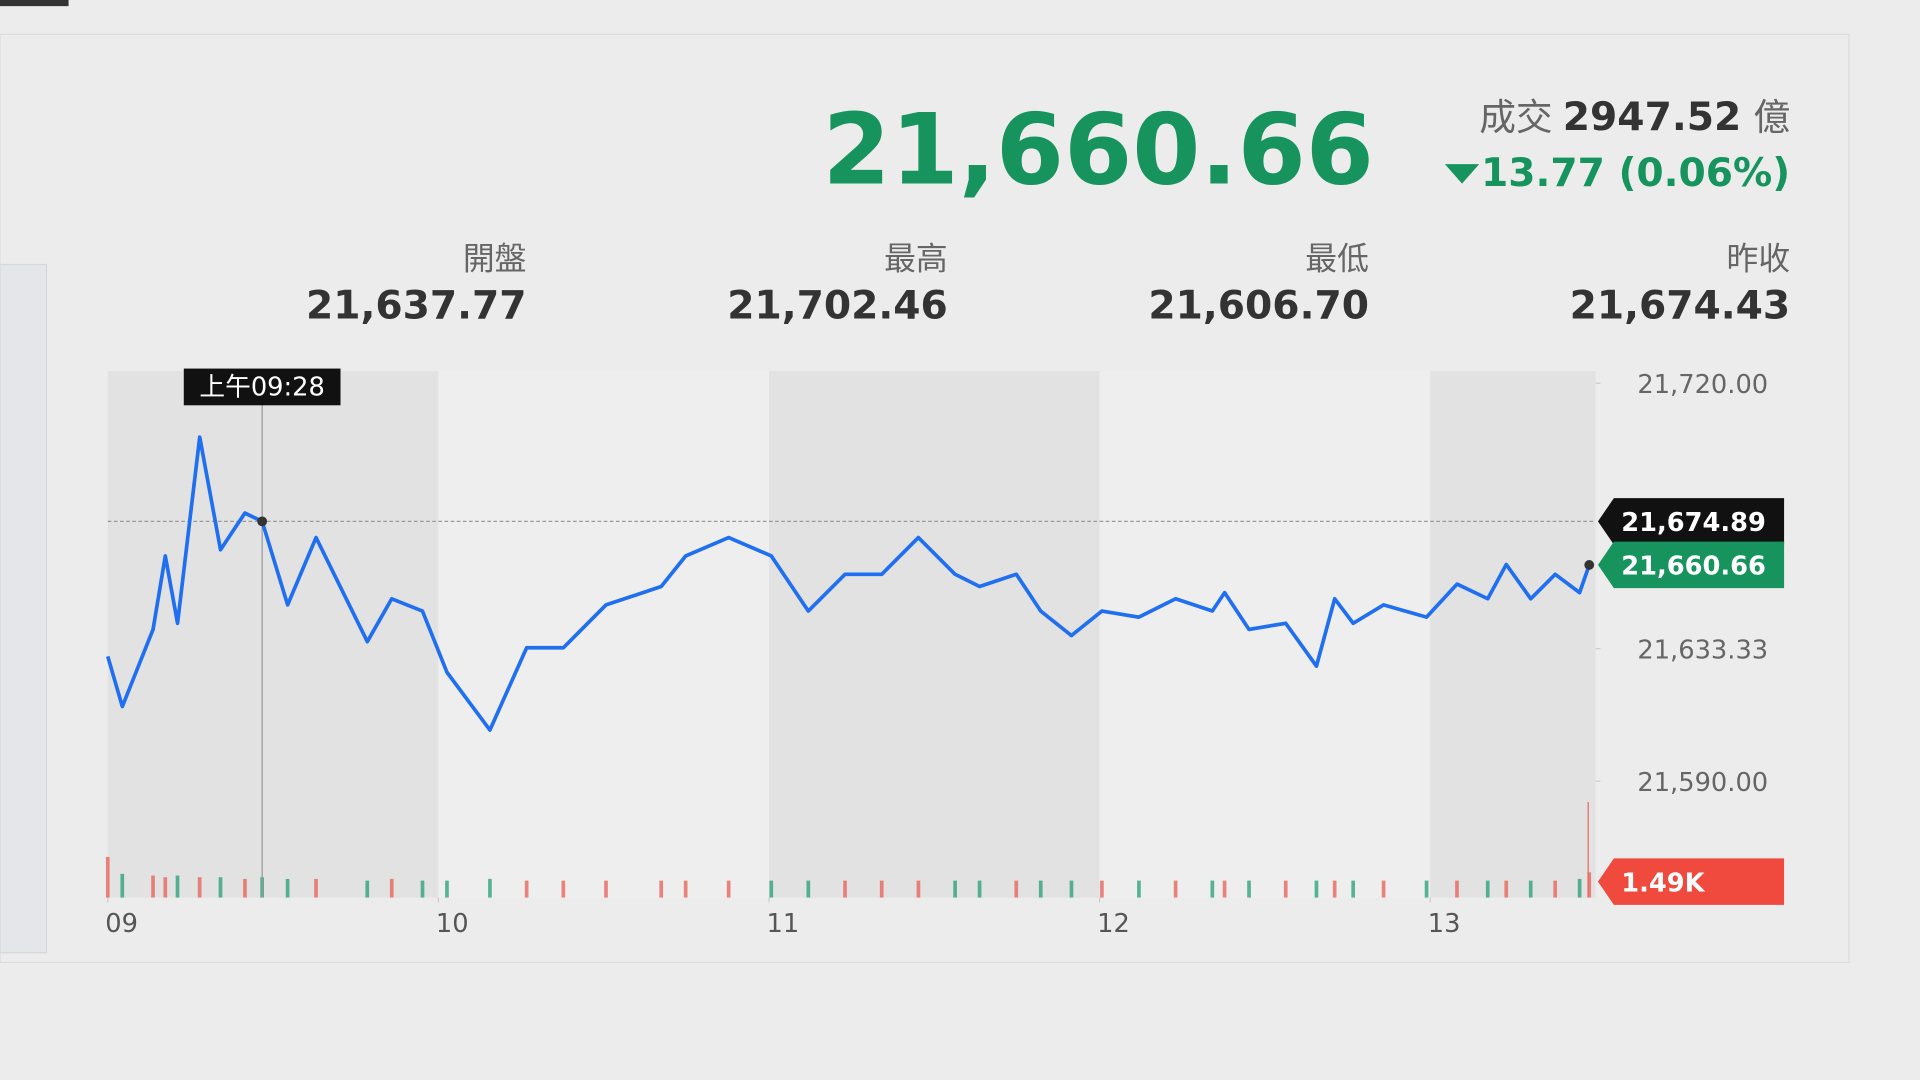 The image size is (1920, 1080). I want to click on crosshair-value: 21,674.89, so click(1693, 523).